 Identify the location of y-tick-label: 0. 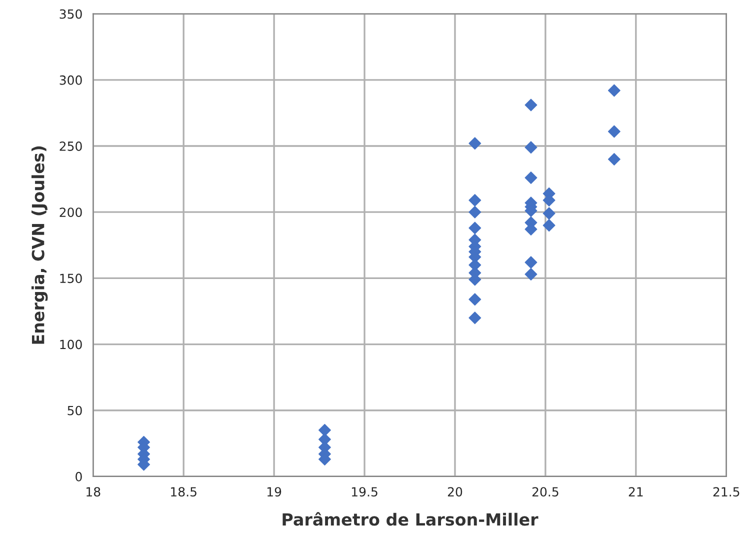
(79, 477).